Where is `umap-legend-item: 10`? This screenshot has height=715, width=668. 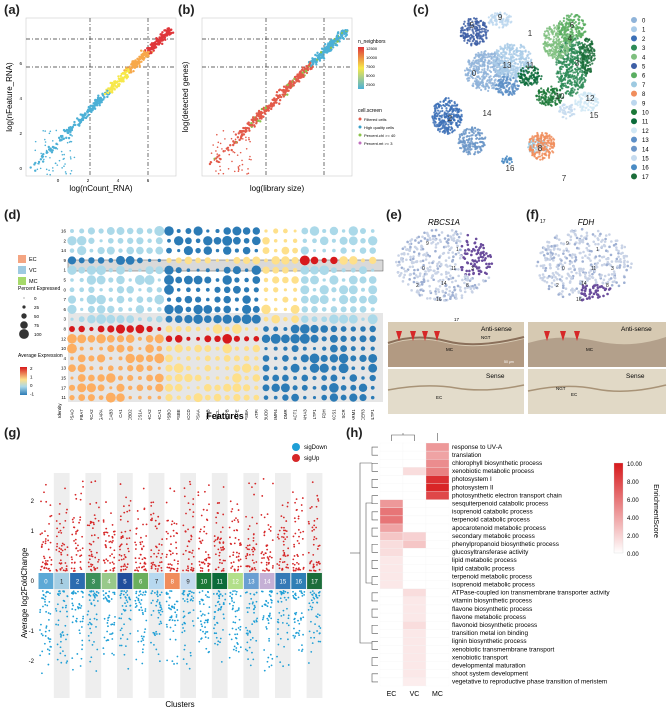 umap-legend-item: 10 is located at coordinates (645, 114).